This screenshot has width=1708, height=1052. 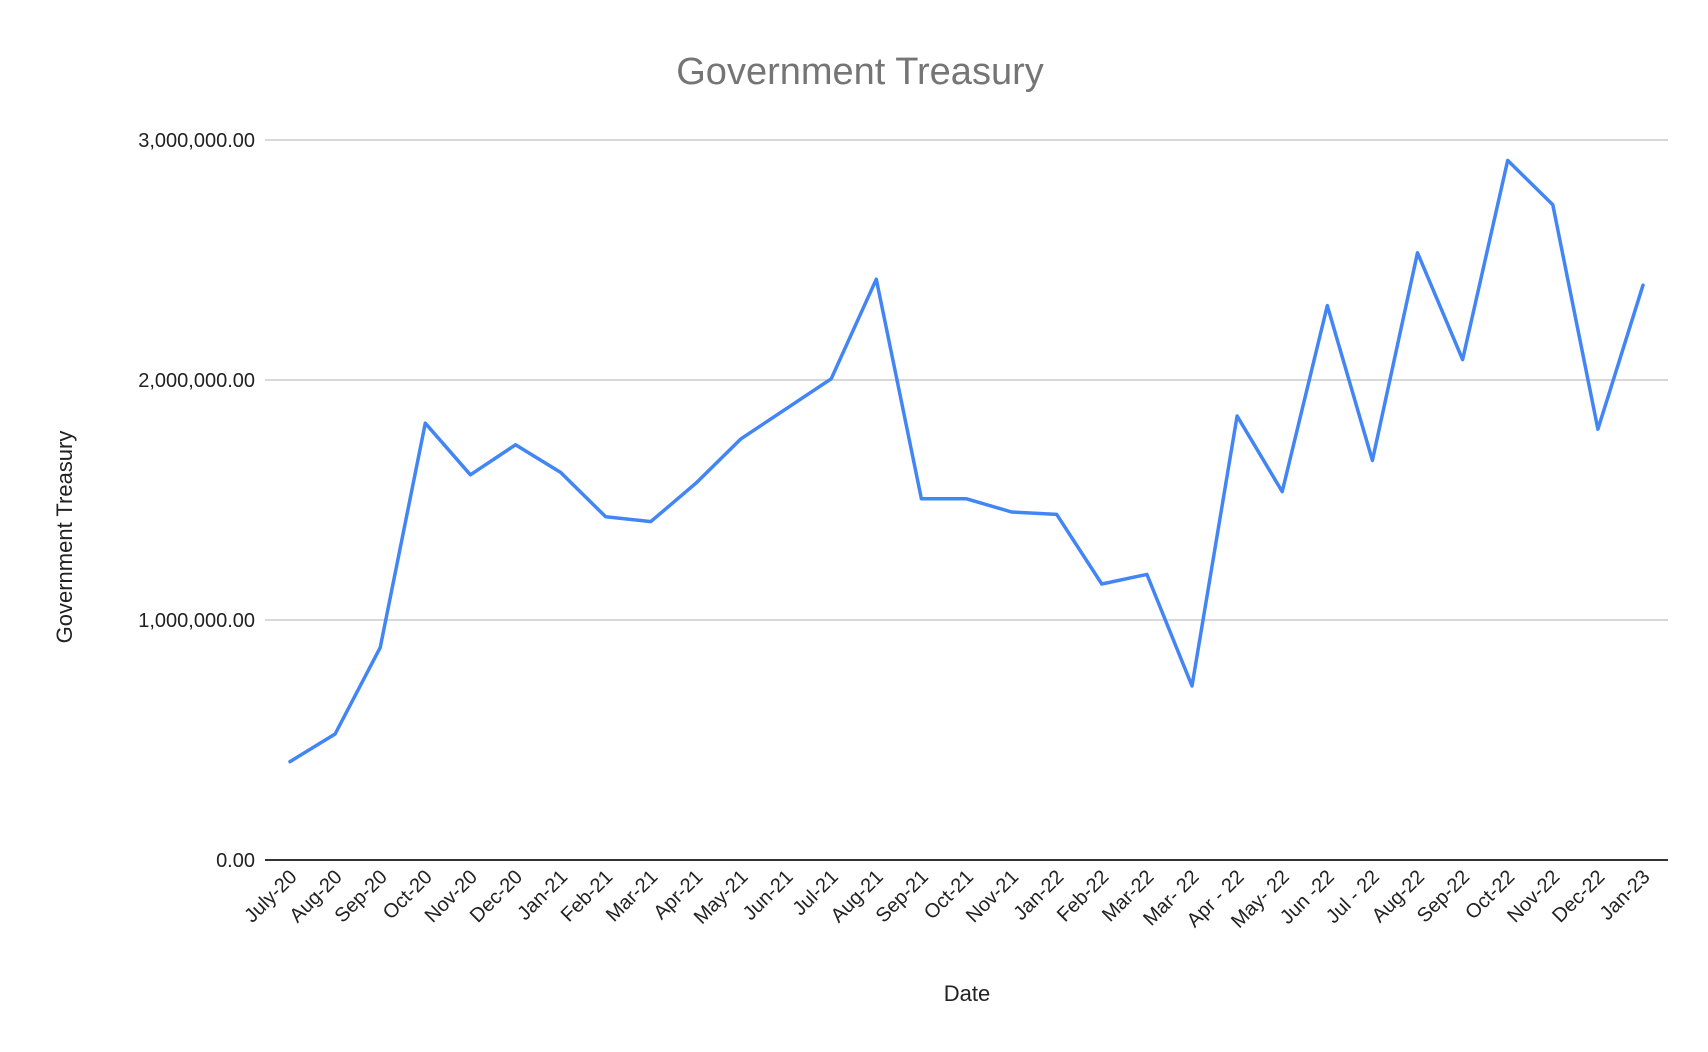 What do you see at coordinates (859, 72) in the screenshot?
I see `chart-title: Government Treasury` at bounding box center [859, 72].